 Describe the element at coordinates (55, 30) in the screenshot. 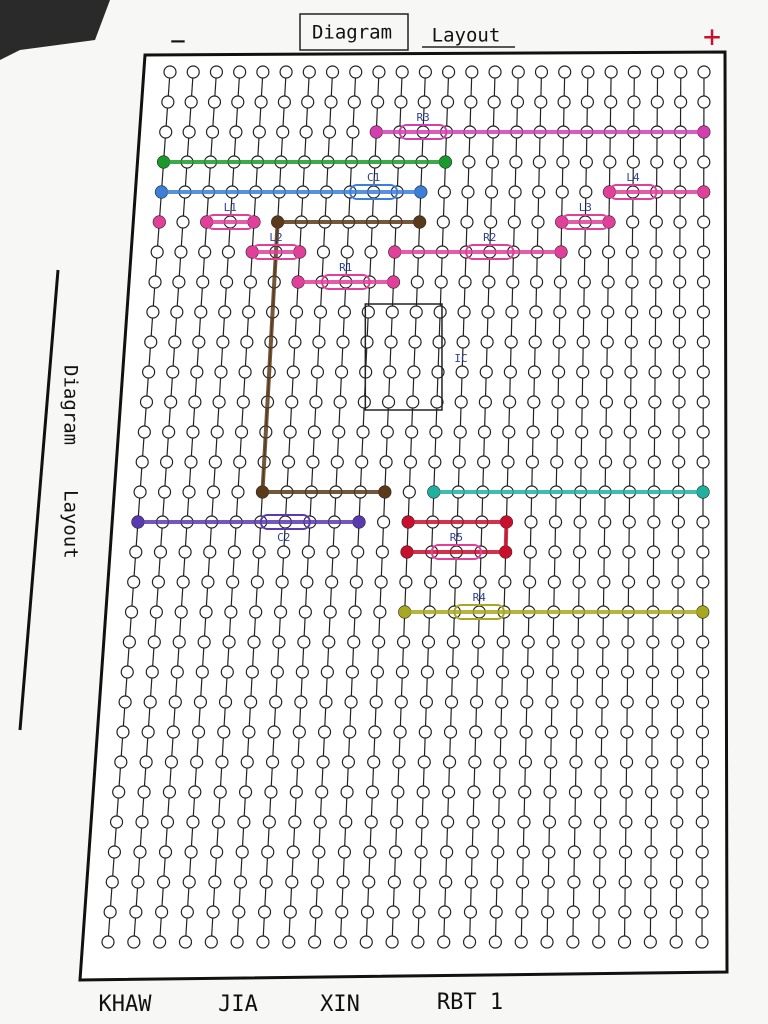

I see `shadow` at that location.